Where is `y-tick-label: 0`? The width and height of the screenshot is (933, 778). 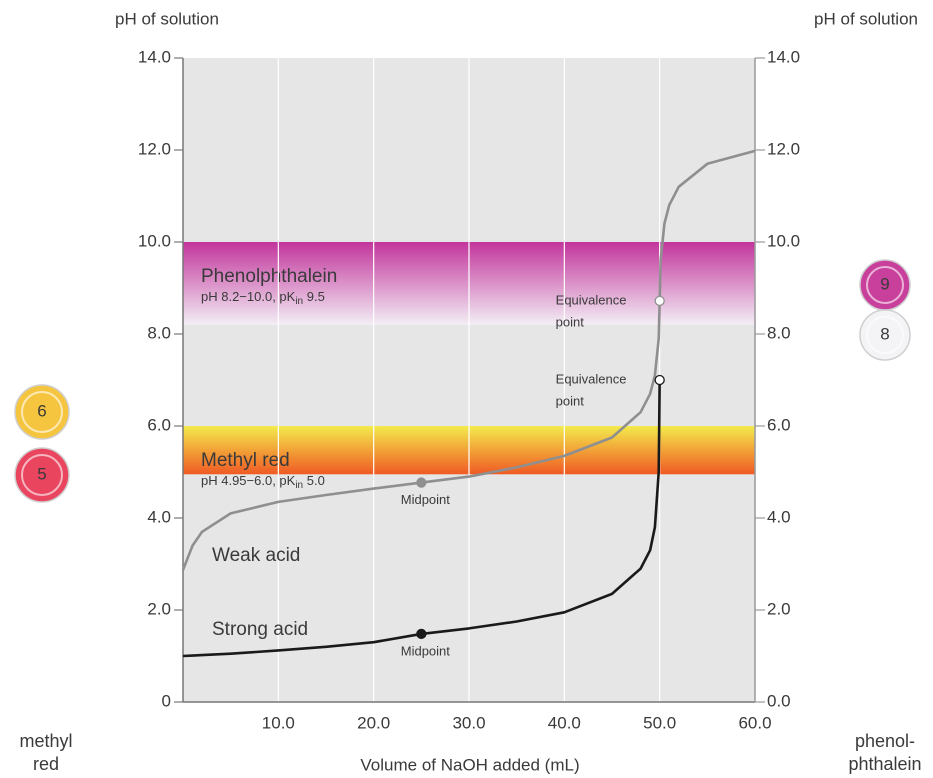
y-tick-label: 0 is located at coordinates (166, 700).